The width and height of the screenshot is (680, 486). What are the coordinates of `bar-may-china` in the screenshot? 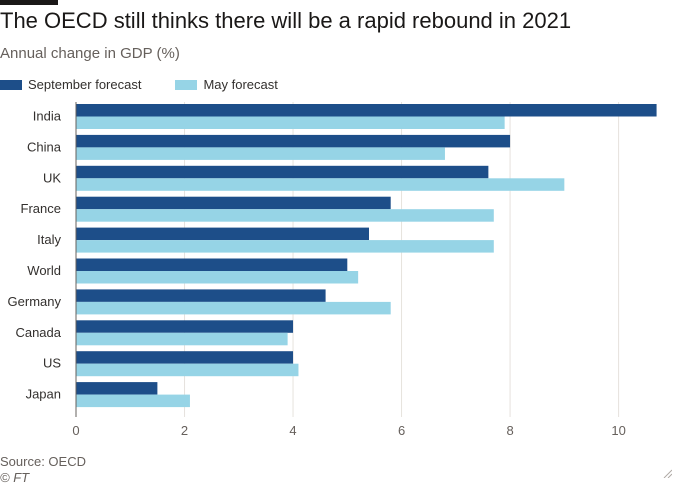 It's located at (260, 153).